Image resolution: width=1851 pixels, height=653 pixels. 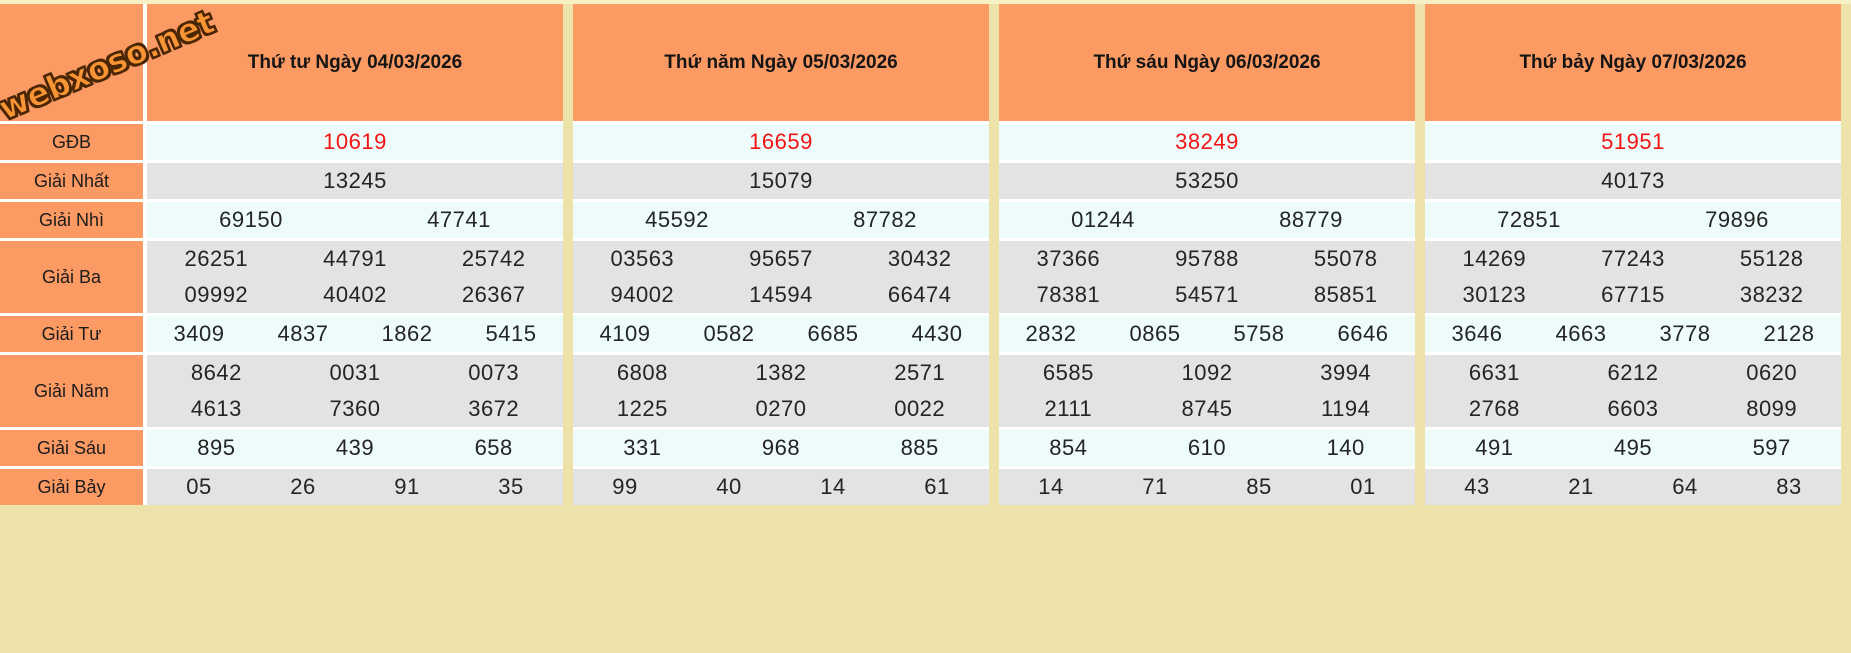 I want to click on prize-number: 854, so click(x=1068, y=447).